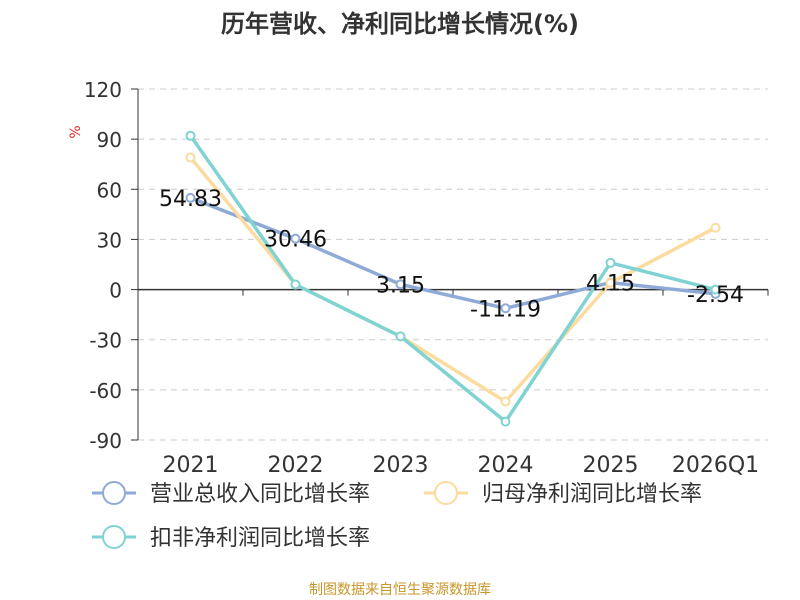 This screenshot has width=800, height=600. What do you see at coordinates (109, 240) in the screenshot?
I see `y-tick-label: 30` at bounding box center [109, 240].